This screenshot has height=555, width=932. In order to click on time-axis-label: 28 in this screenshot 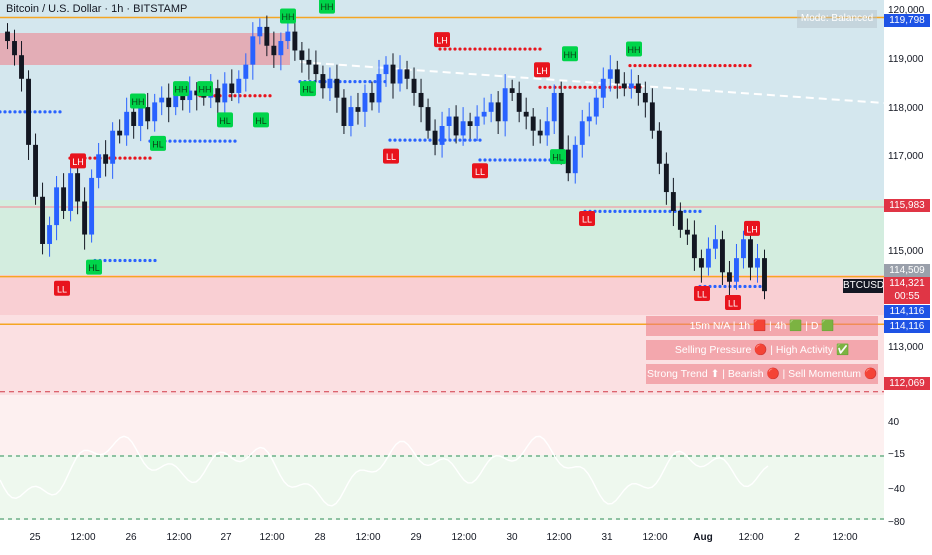, I will do `click(320, 537)`.